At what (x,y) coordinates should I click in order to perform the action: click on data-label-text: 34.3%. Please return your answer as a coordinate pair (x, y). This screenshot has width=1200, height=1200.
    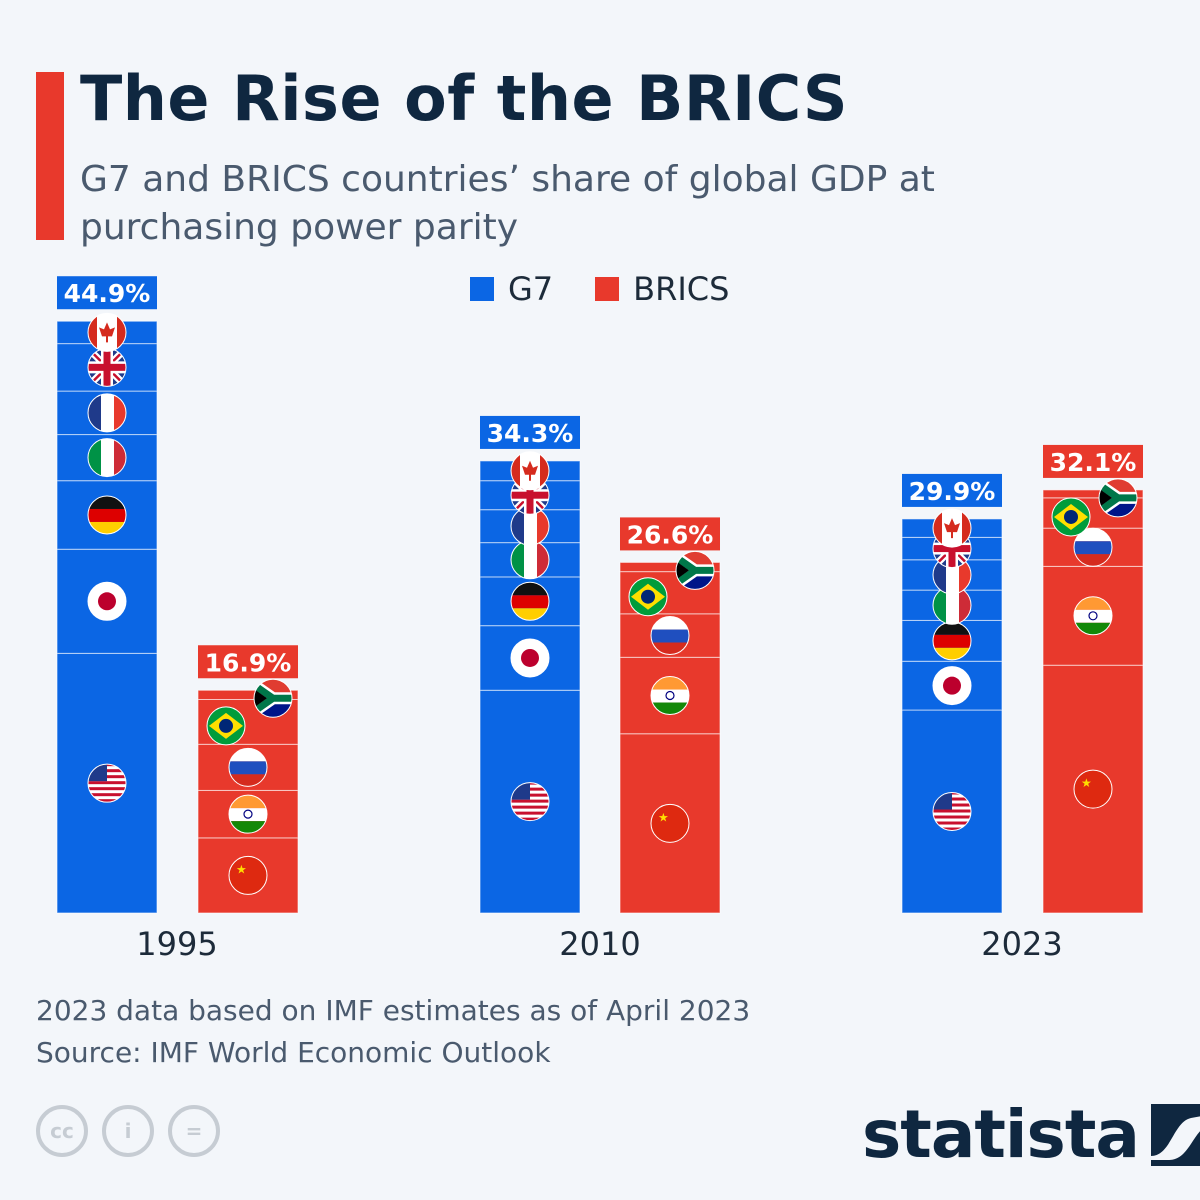
    Looking at the image, I should click on (530, 433).